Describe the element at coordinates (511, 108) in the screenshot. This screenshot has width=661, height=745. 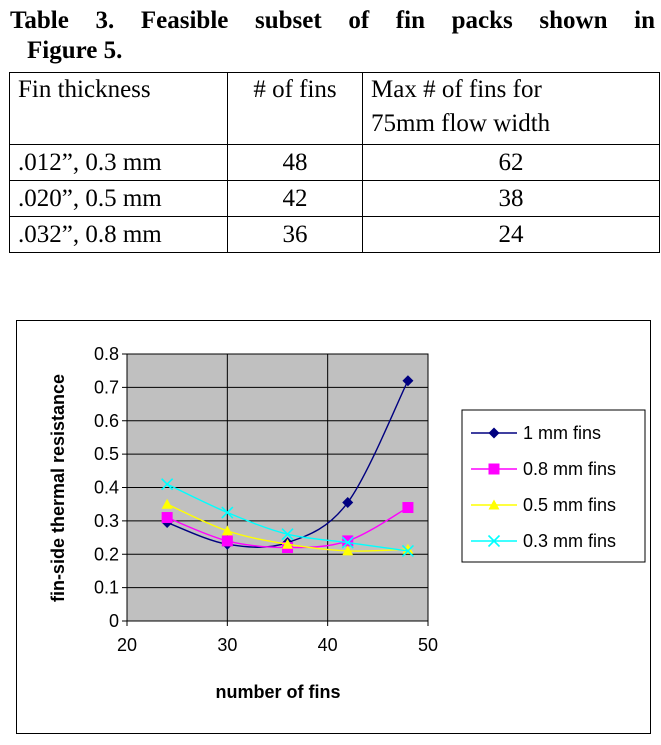
I see `header-max-fins: Max # of fins for 75mm flow width` at that location.